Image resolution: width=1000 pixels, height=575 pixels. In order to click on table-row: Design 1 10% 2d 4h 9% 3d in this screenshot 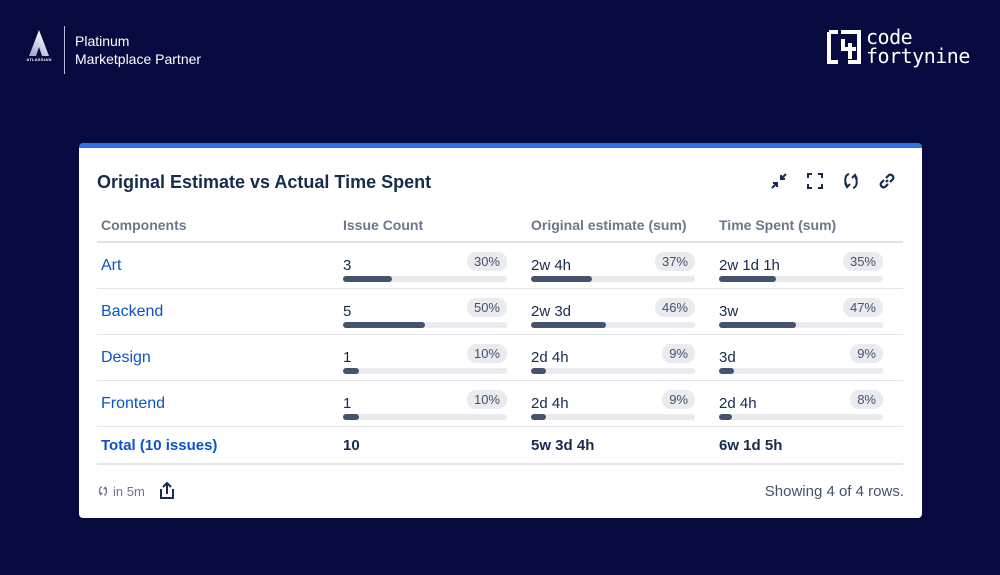, I will do `click(500, 358)`.